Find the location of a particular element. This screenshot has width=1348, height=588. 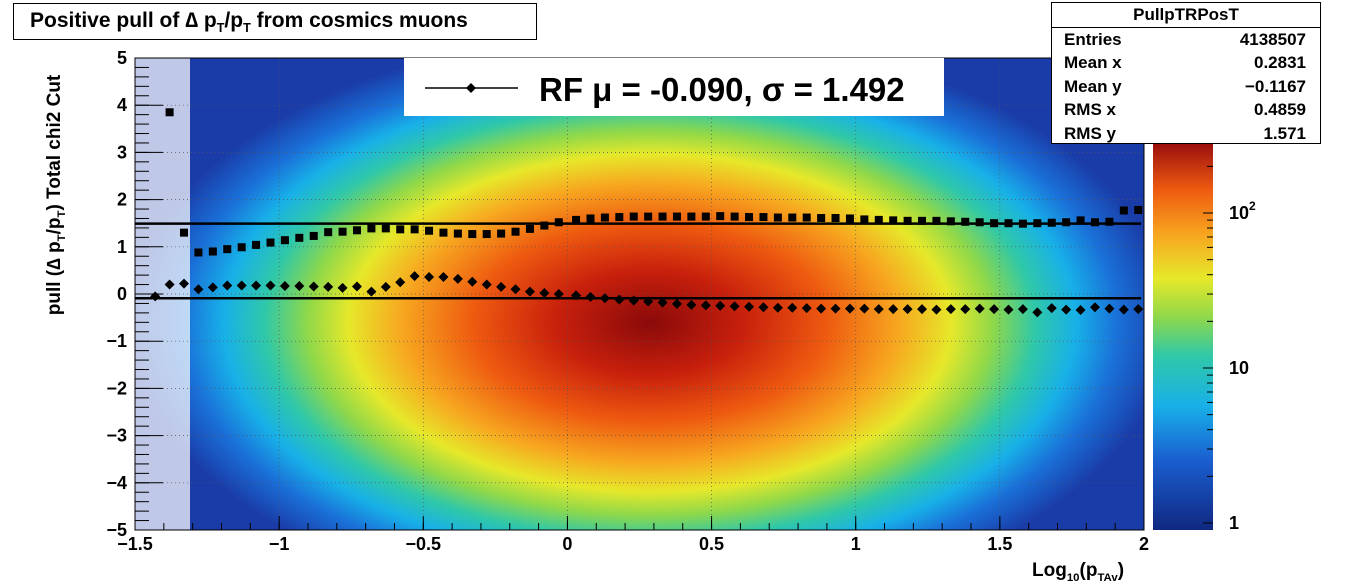

stats-title: PullpTRPosT is located at coordinates (1186, 15).